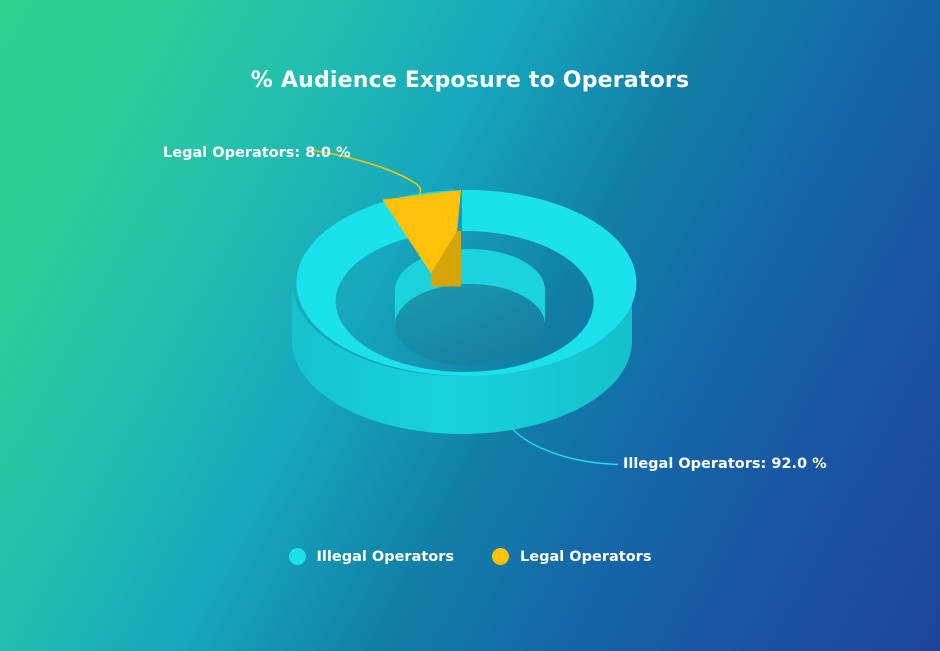  What do you see at coordinates (257, 153) in the screenshot?
I see `slice-label-legal: Legal Operators: 8.0 %` at bounding box center [257, 153].